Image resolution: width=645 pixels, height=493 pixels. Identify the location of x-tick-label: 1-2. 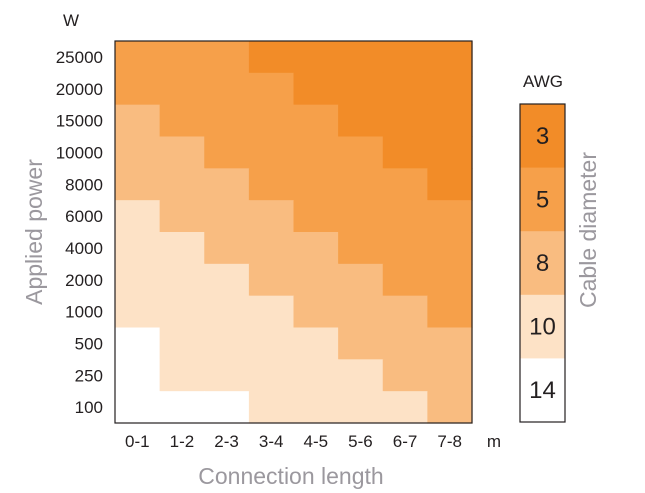
(182, 441).